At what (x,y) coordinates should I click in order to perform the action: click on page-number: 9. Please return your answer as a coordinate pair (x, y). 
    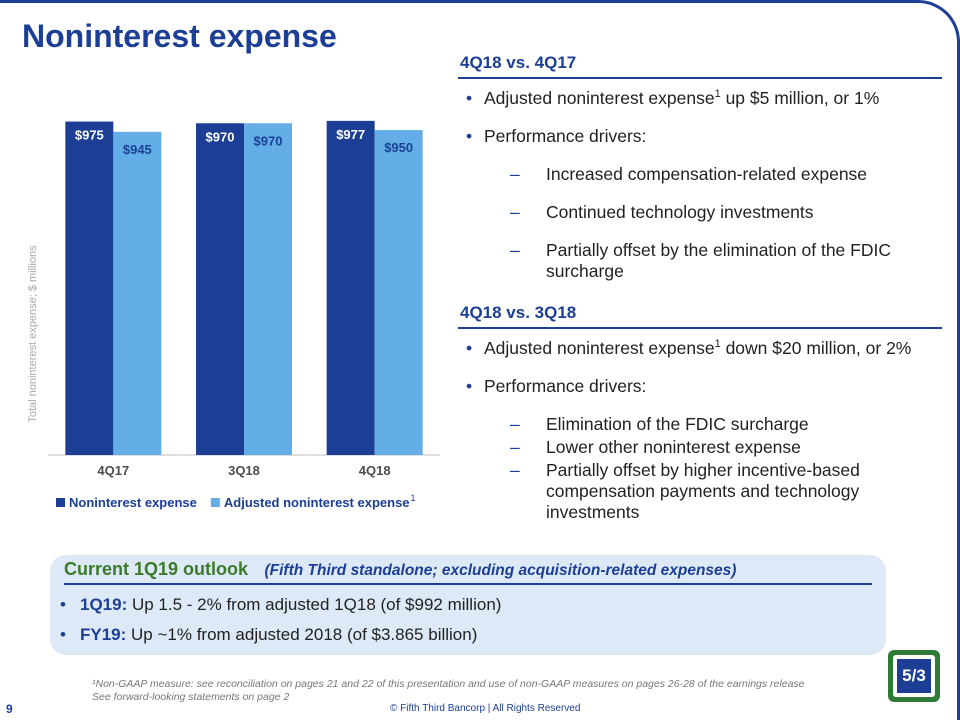
    Looking at the image, I should click on (9, 709).